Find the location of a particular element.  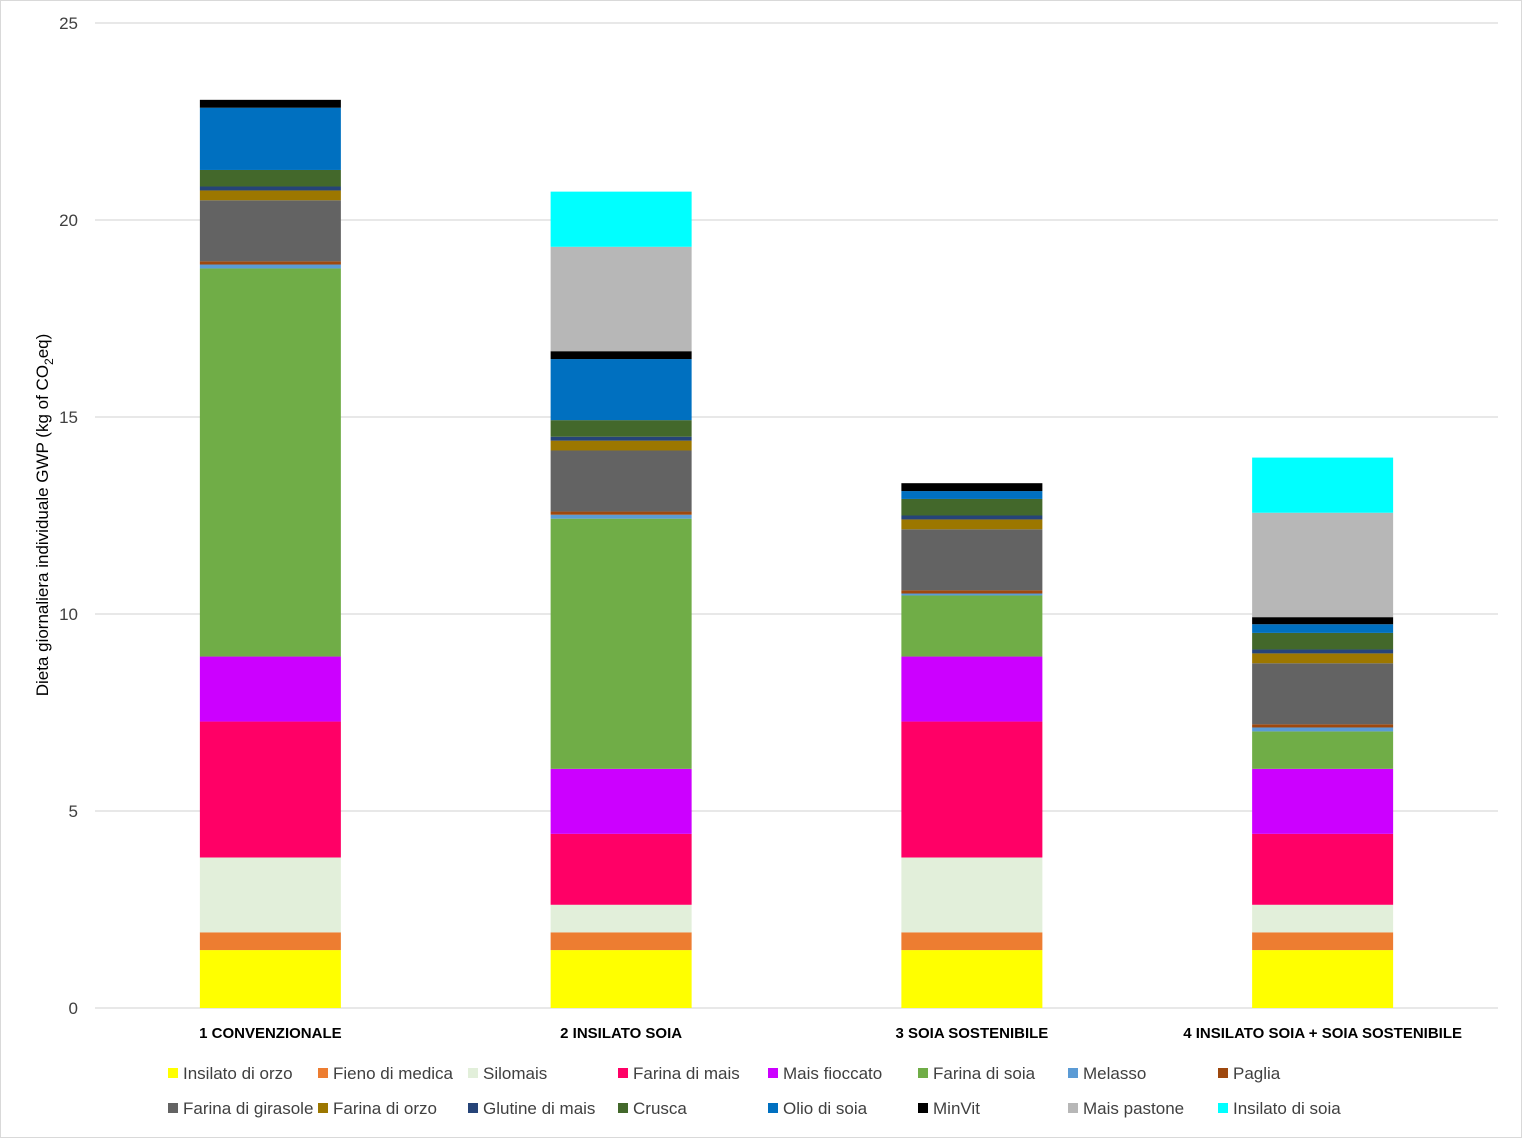

category-label: 1 CONVENZIONALE is located at coordinates (270, 1033).